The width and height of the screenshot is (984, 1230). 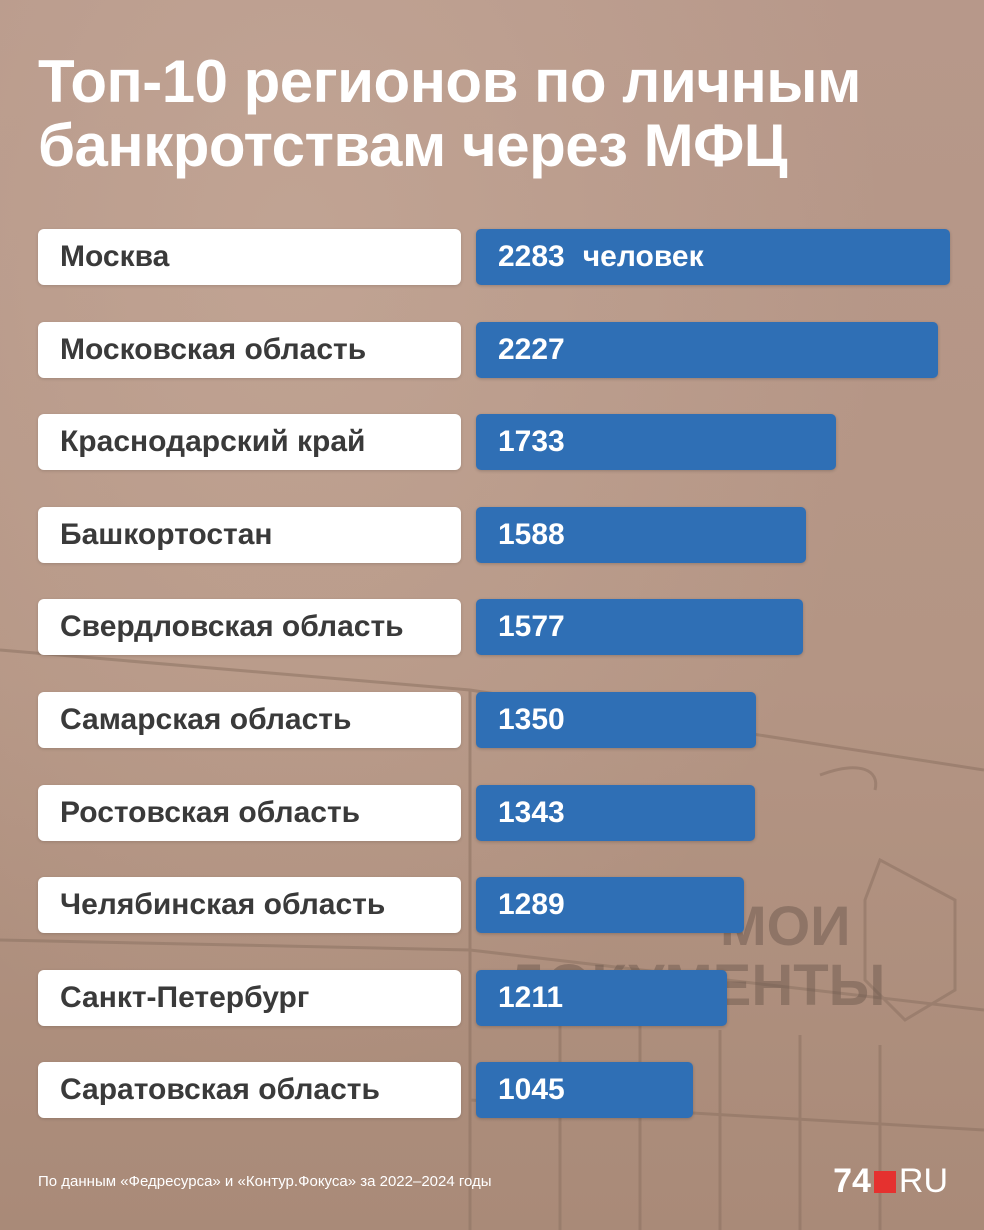 What do you see at coordinates (610, 905) in the screenshot?
I see `bar: 1289` at bounding box center [610, 905].